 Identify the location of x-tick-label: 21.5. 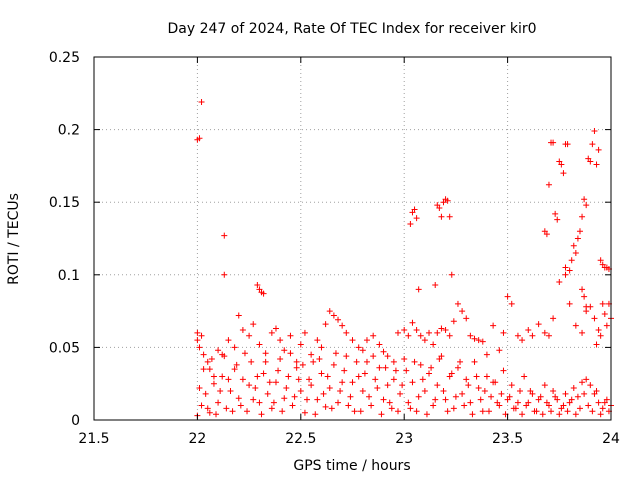
(93, 439).